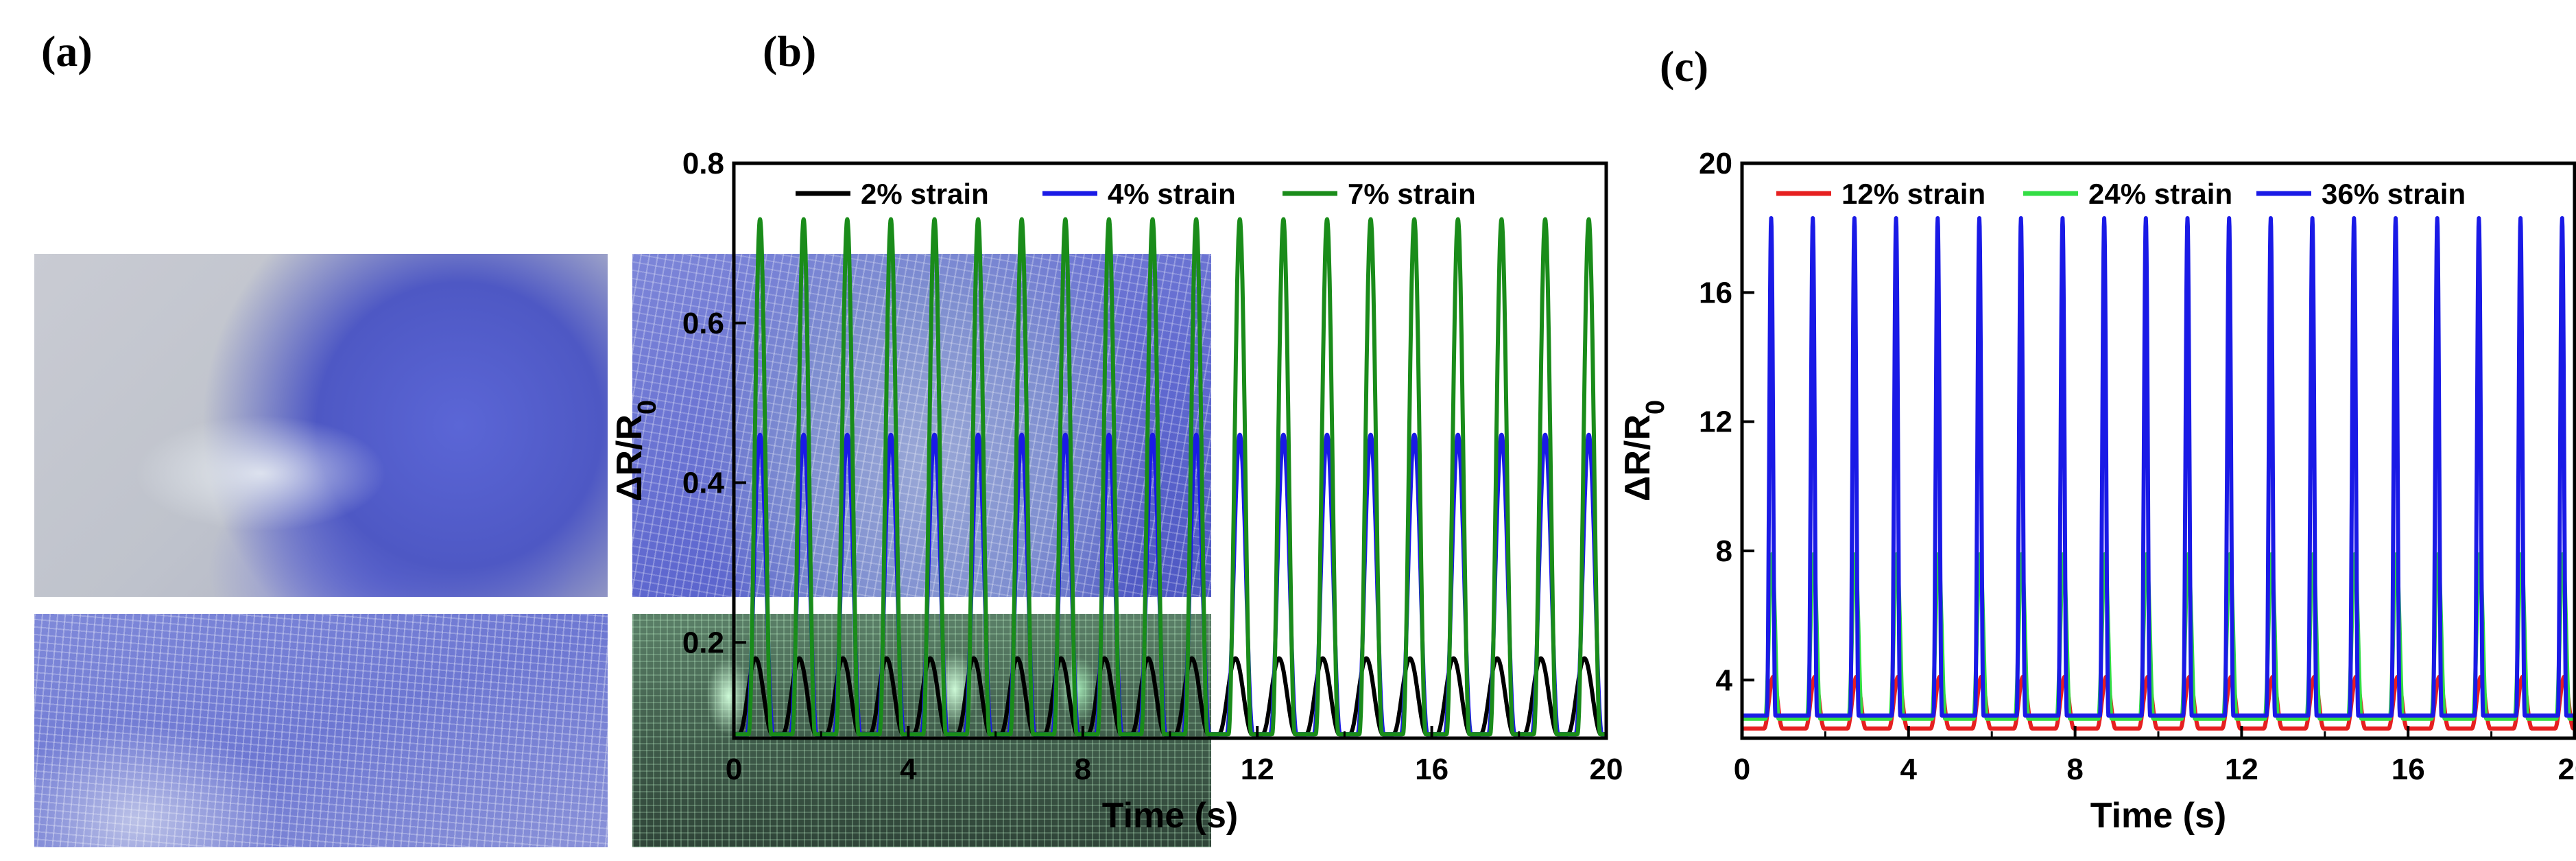  What do you see at coordinates (1724, 680) in the screenshot?
I see `y-tick-label: 4` at bounding box center [1724, 680].